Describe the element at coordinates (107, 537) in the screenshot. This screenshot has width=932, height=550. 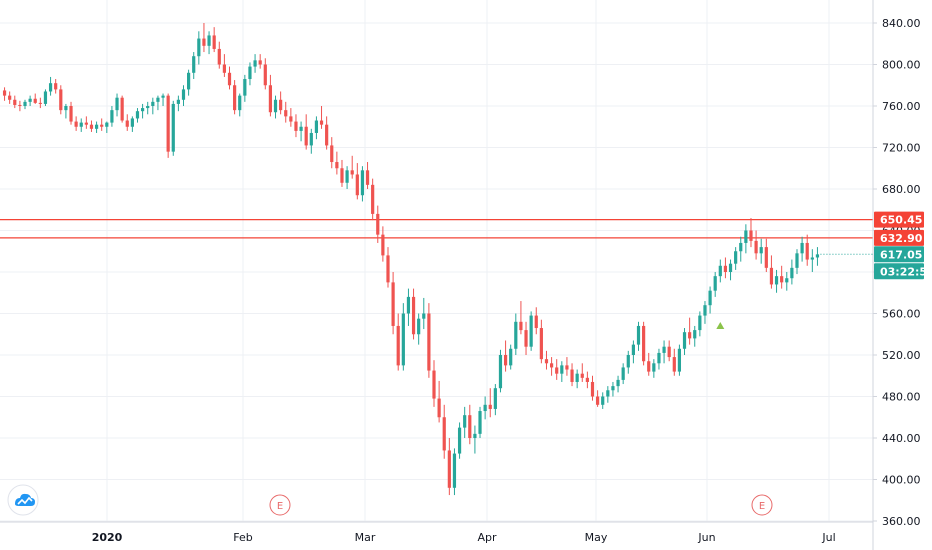
I see `x-tick-label: 2020` at that location.